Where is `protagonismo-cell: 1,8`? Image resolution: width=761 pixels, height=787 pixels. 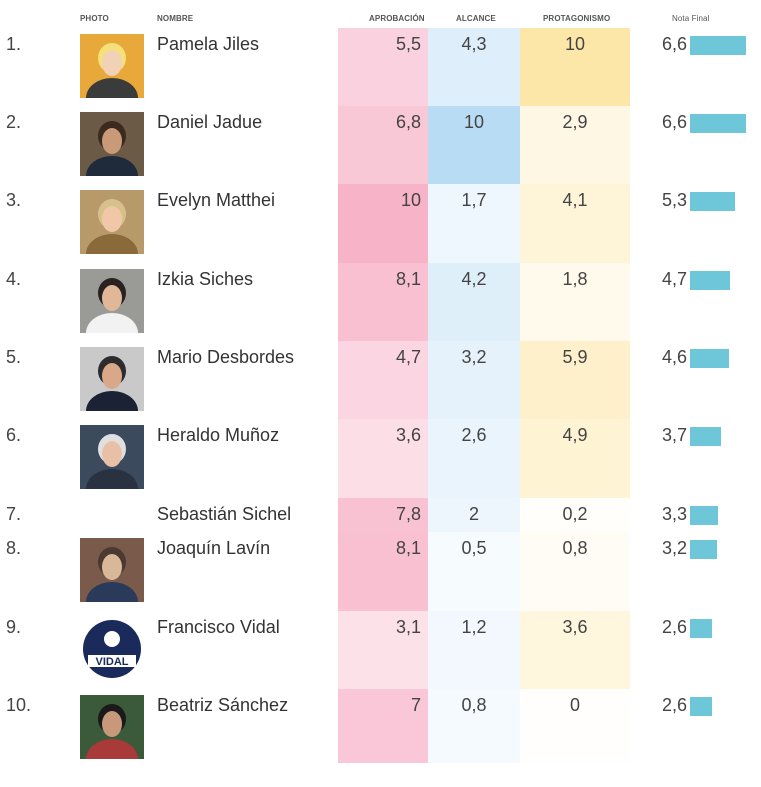 protagonismo-cell: 1,8 is located at coordinates (575, 302).